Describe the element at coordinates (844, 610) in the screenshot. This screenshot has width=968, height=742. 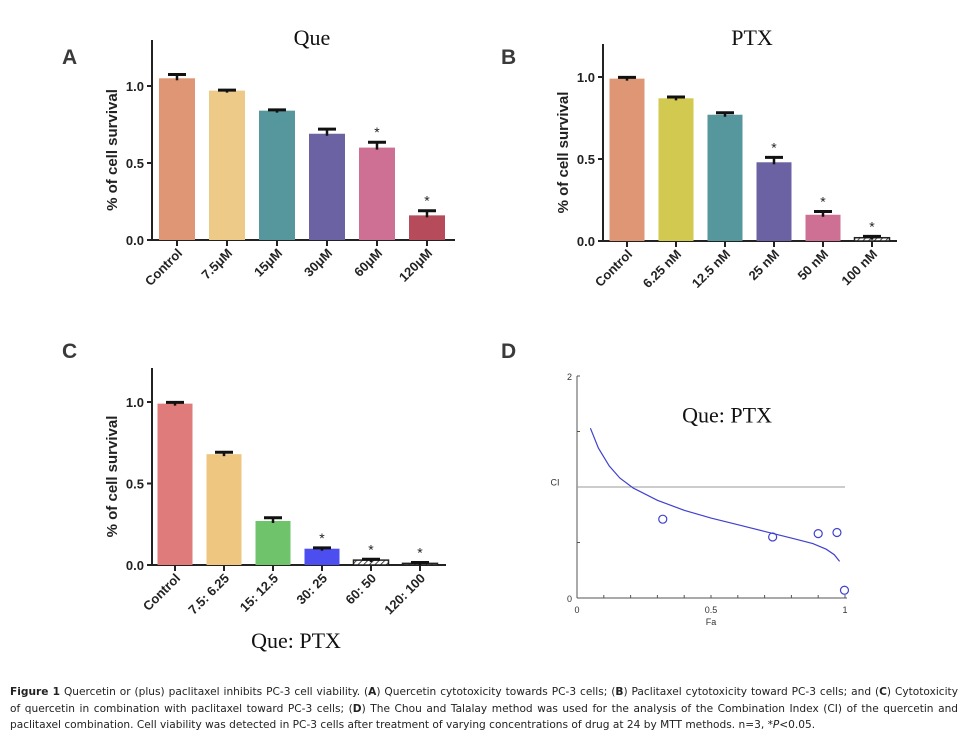
I see `x-tick-label: 1` at that location.